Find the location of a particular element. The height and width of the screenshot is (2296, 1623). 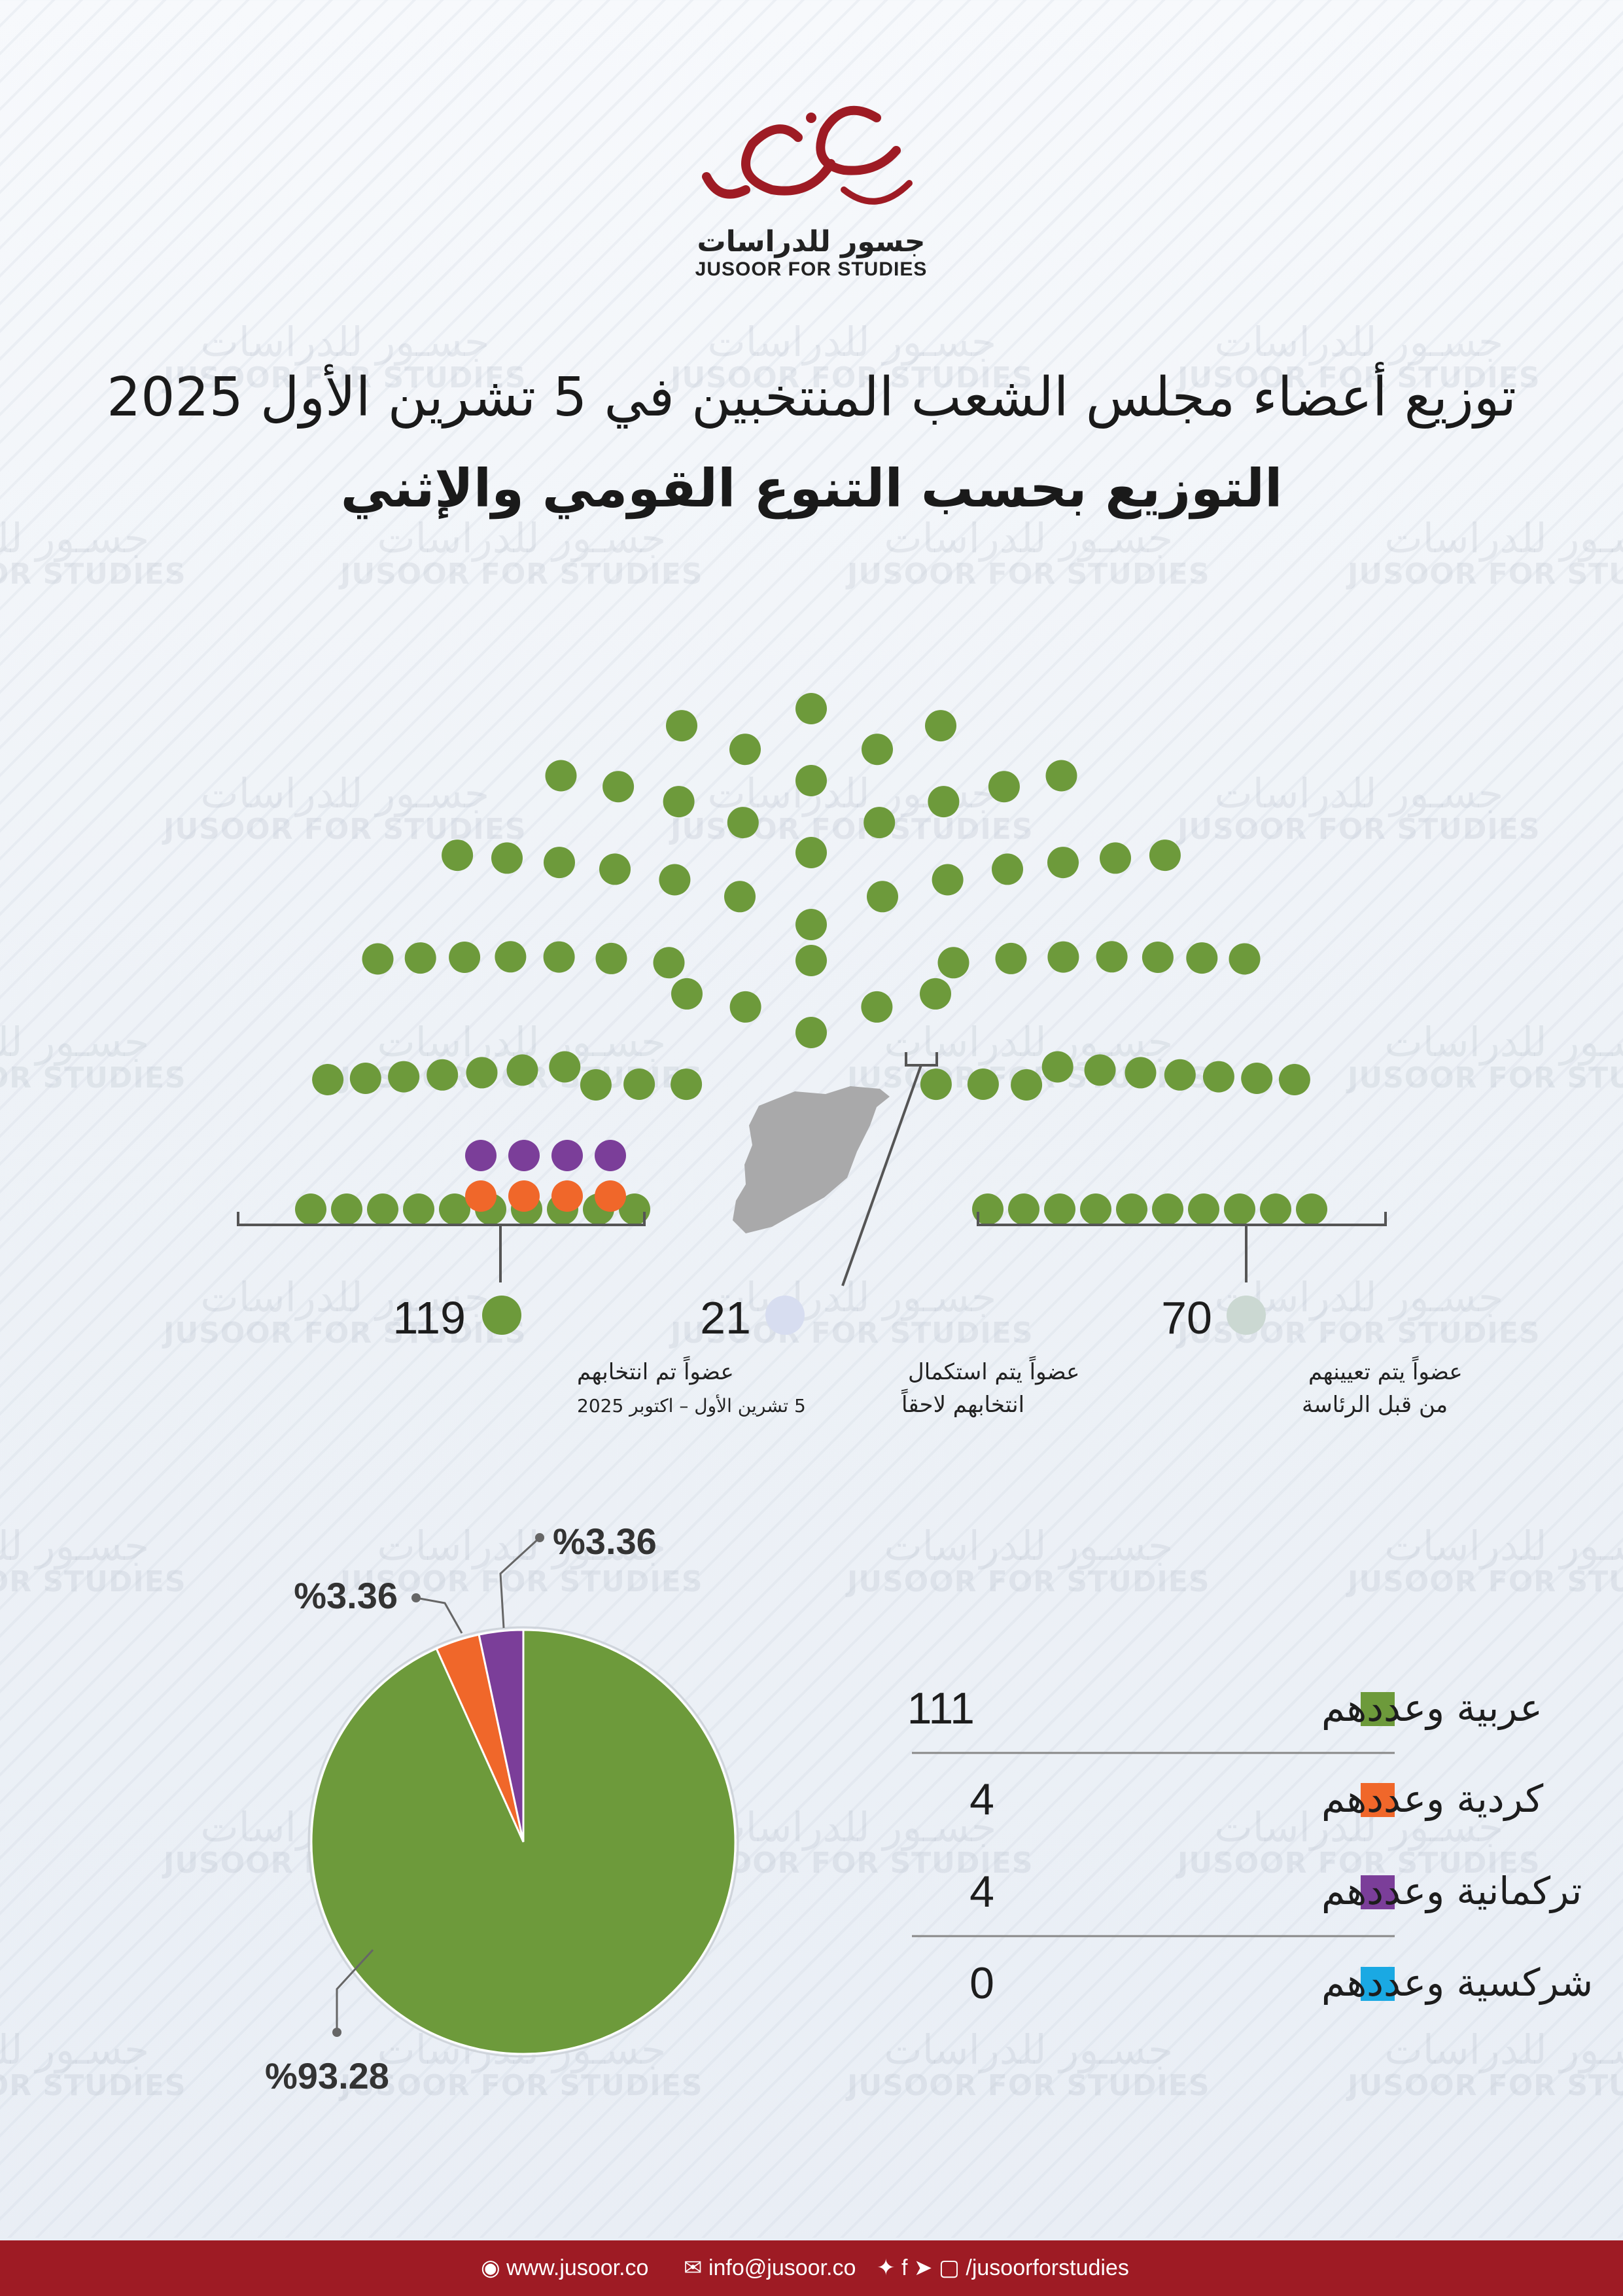

instagram-icon: ▢ is located at coordinates (949, 2267).